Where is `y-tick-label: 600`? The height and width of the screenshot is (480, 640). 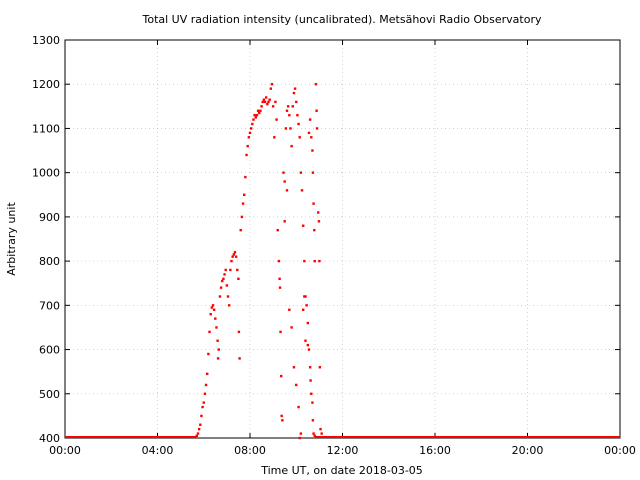
y-tick-label: 600 is located at coordinates (49, 350).